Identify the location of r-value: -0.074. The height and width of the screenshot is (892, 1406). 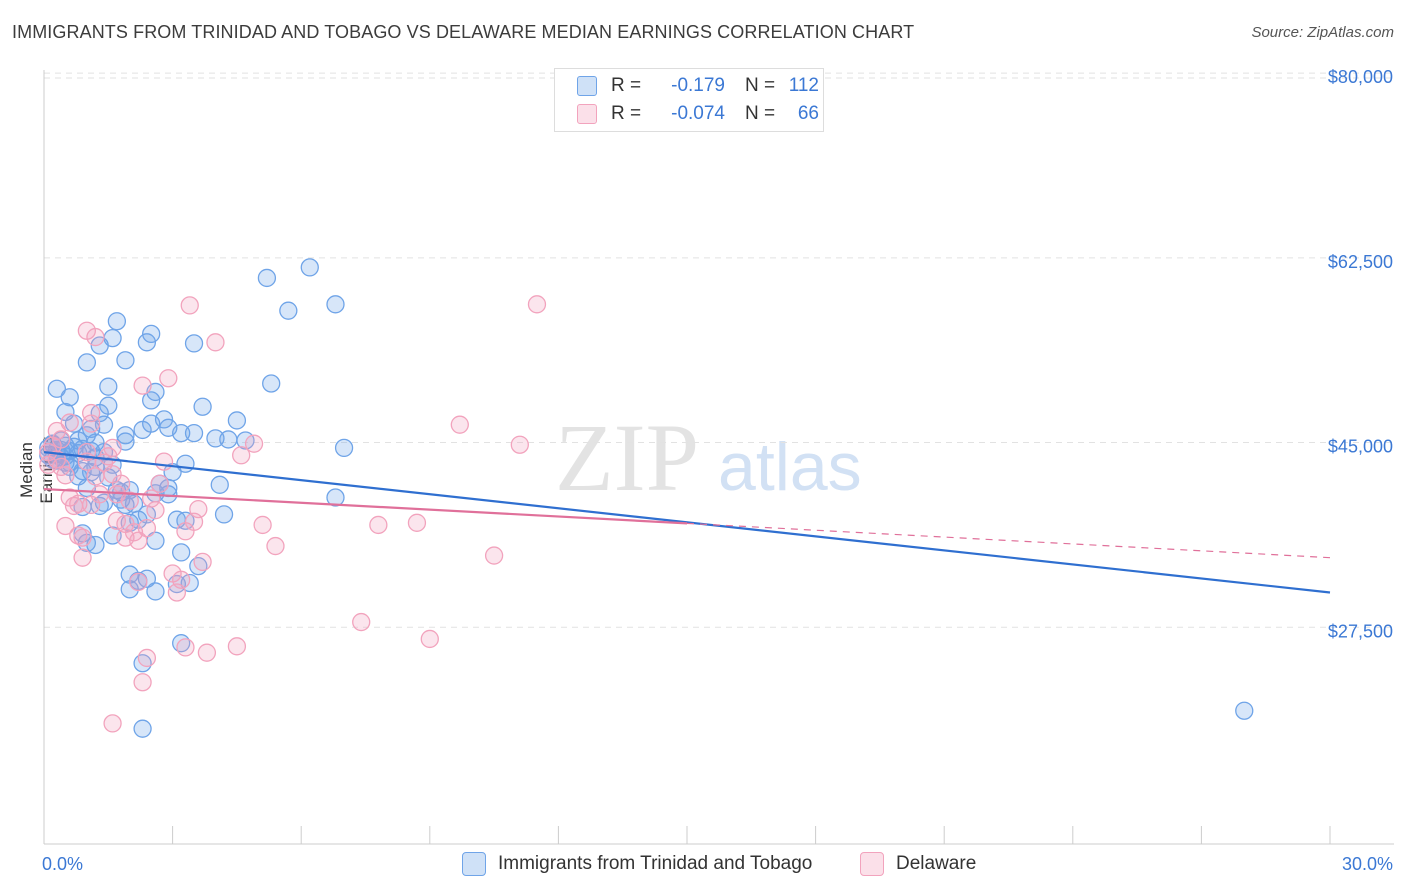
(698, 113).